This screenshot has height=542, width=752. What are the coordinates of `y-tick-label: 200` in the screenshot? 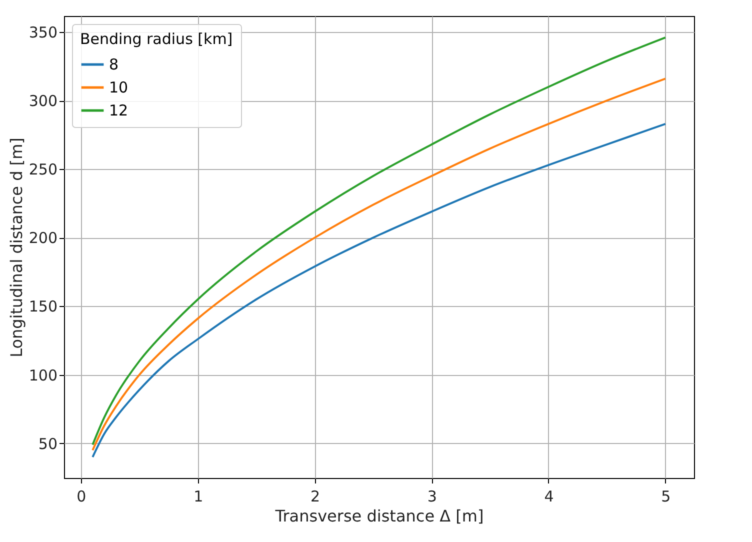 It's located at (43, 238).